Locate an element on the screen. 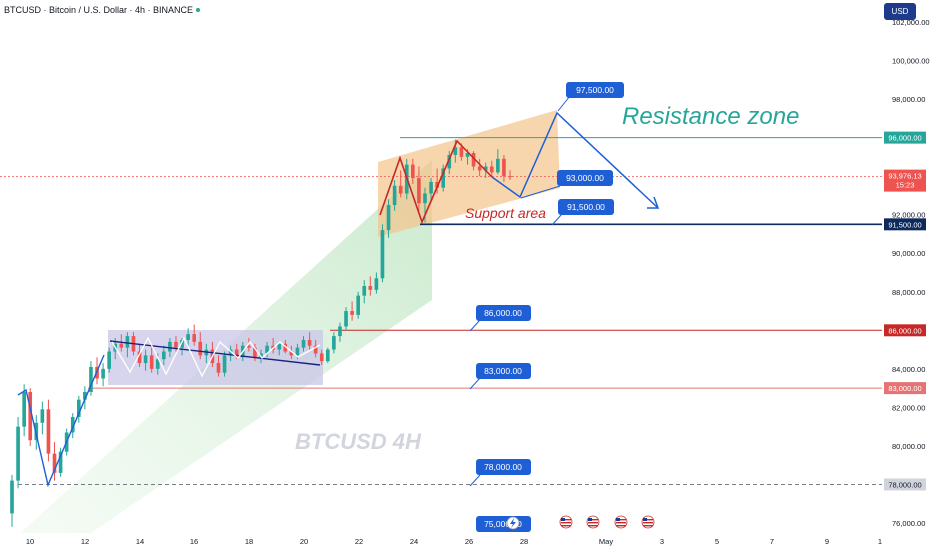  price-badge-text: 83,000.00 is located at coordinates (904, 388).